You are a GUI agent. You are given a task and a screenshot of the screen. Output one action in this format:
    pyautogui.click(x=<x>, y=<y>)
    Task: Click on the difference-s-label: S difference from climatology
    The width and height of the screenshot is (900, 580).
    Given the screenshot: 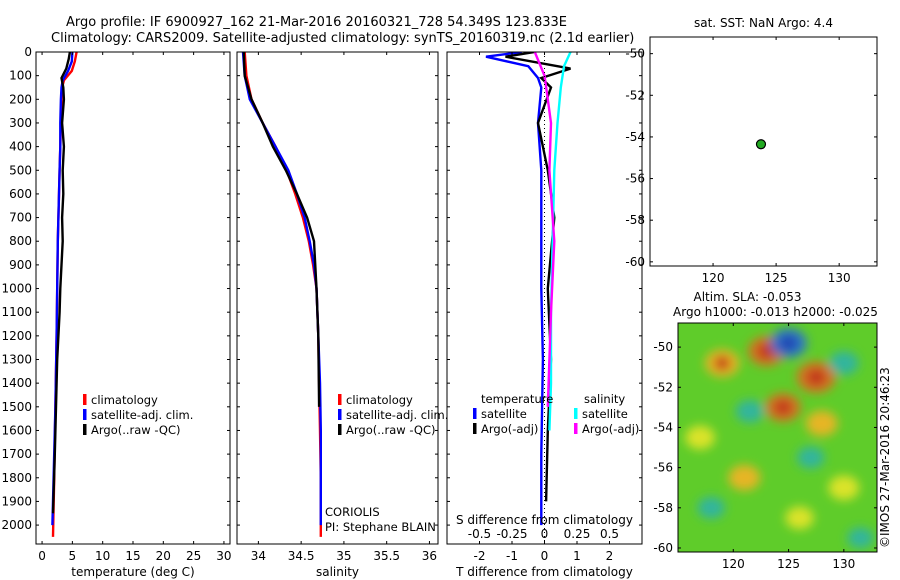 What is the action you would take?
    pyautogui.click(x=544, y=520)
    